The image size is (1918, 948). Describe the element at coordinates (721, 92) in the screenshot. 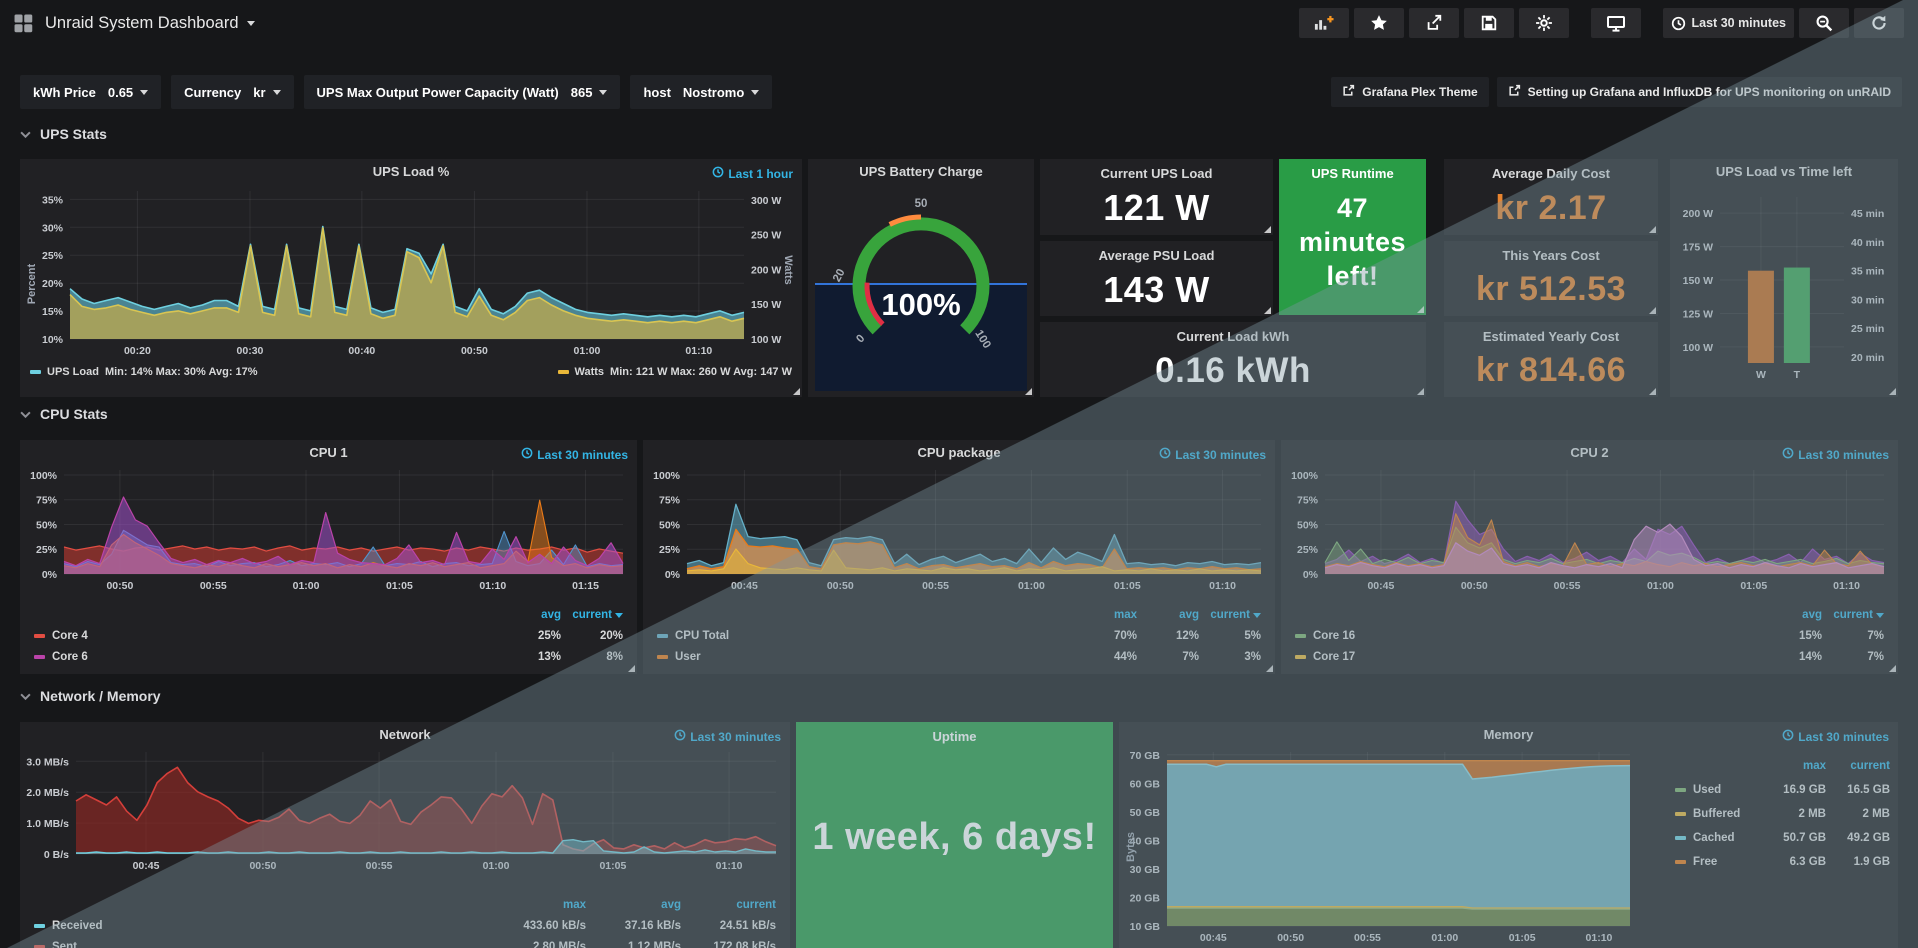

I see `variable-value-dropdown: Nostromo` at that location.